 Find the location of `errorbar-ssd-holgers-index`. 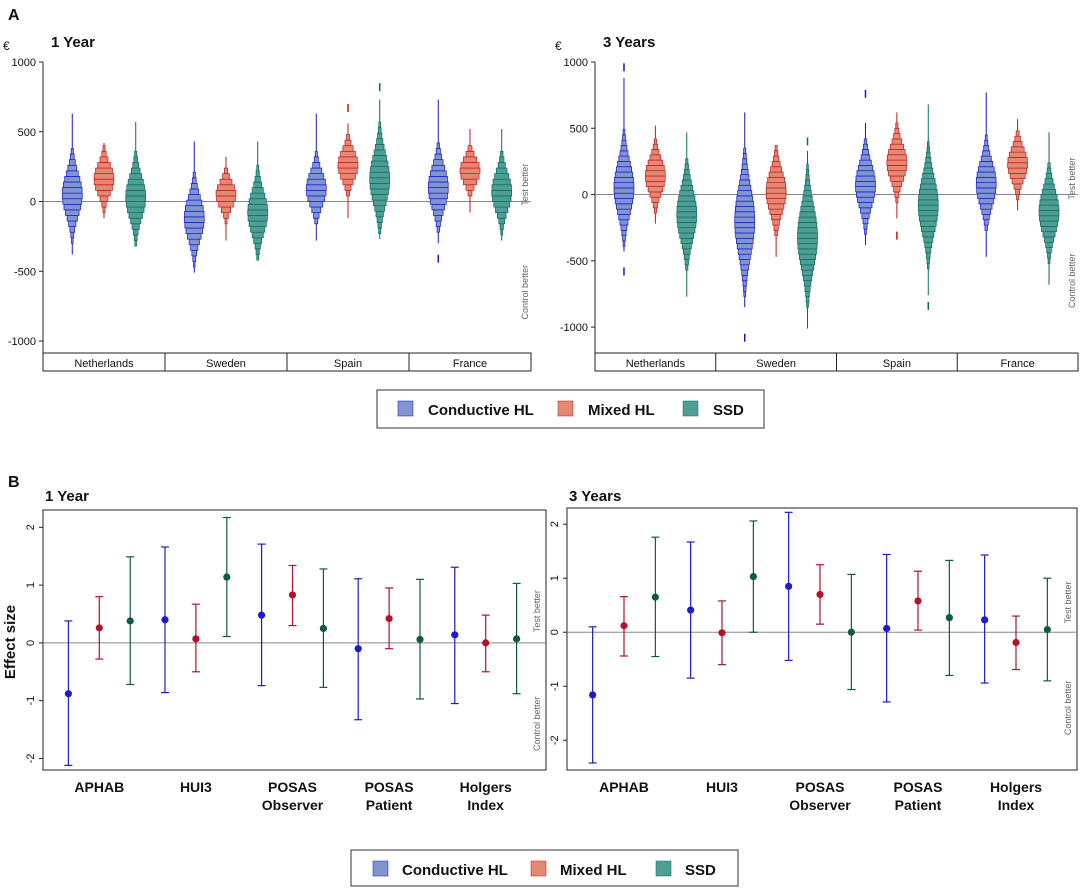

errorbar-ssd-holgers-index is located at coordinates (516, 638).